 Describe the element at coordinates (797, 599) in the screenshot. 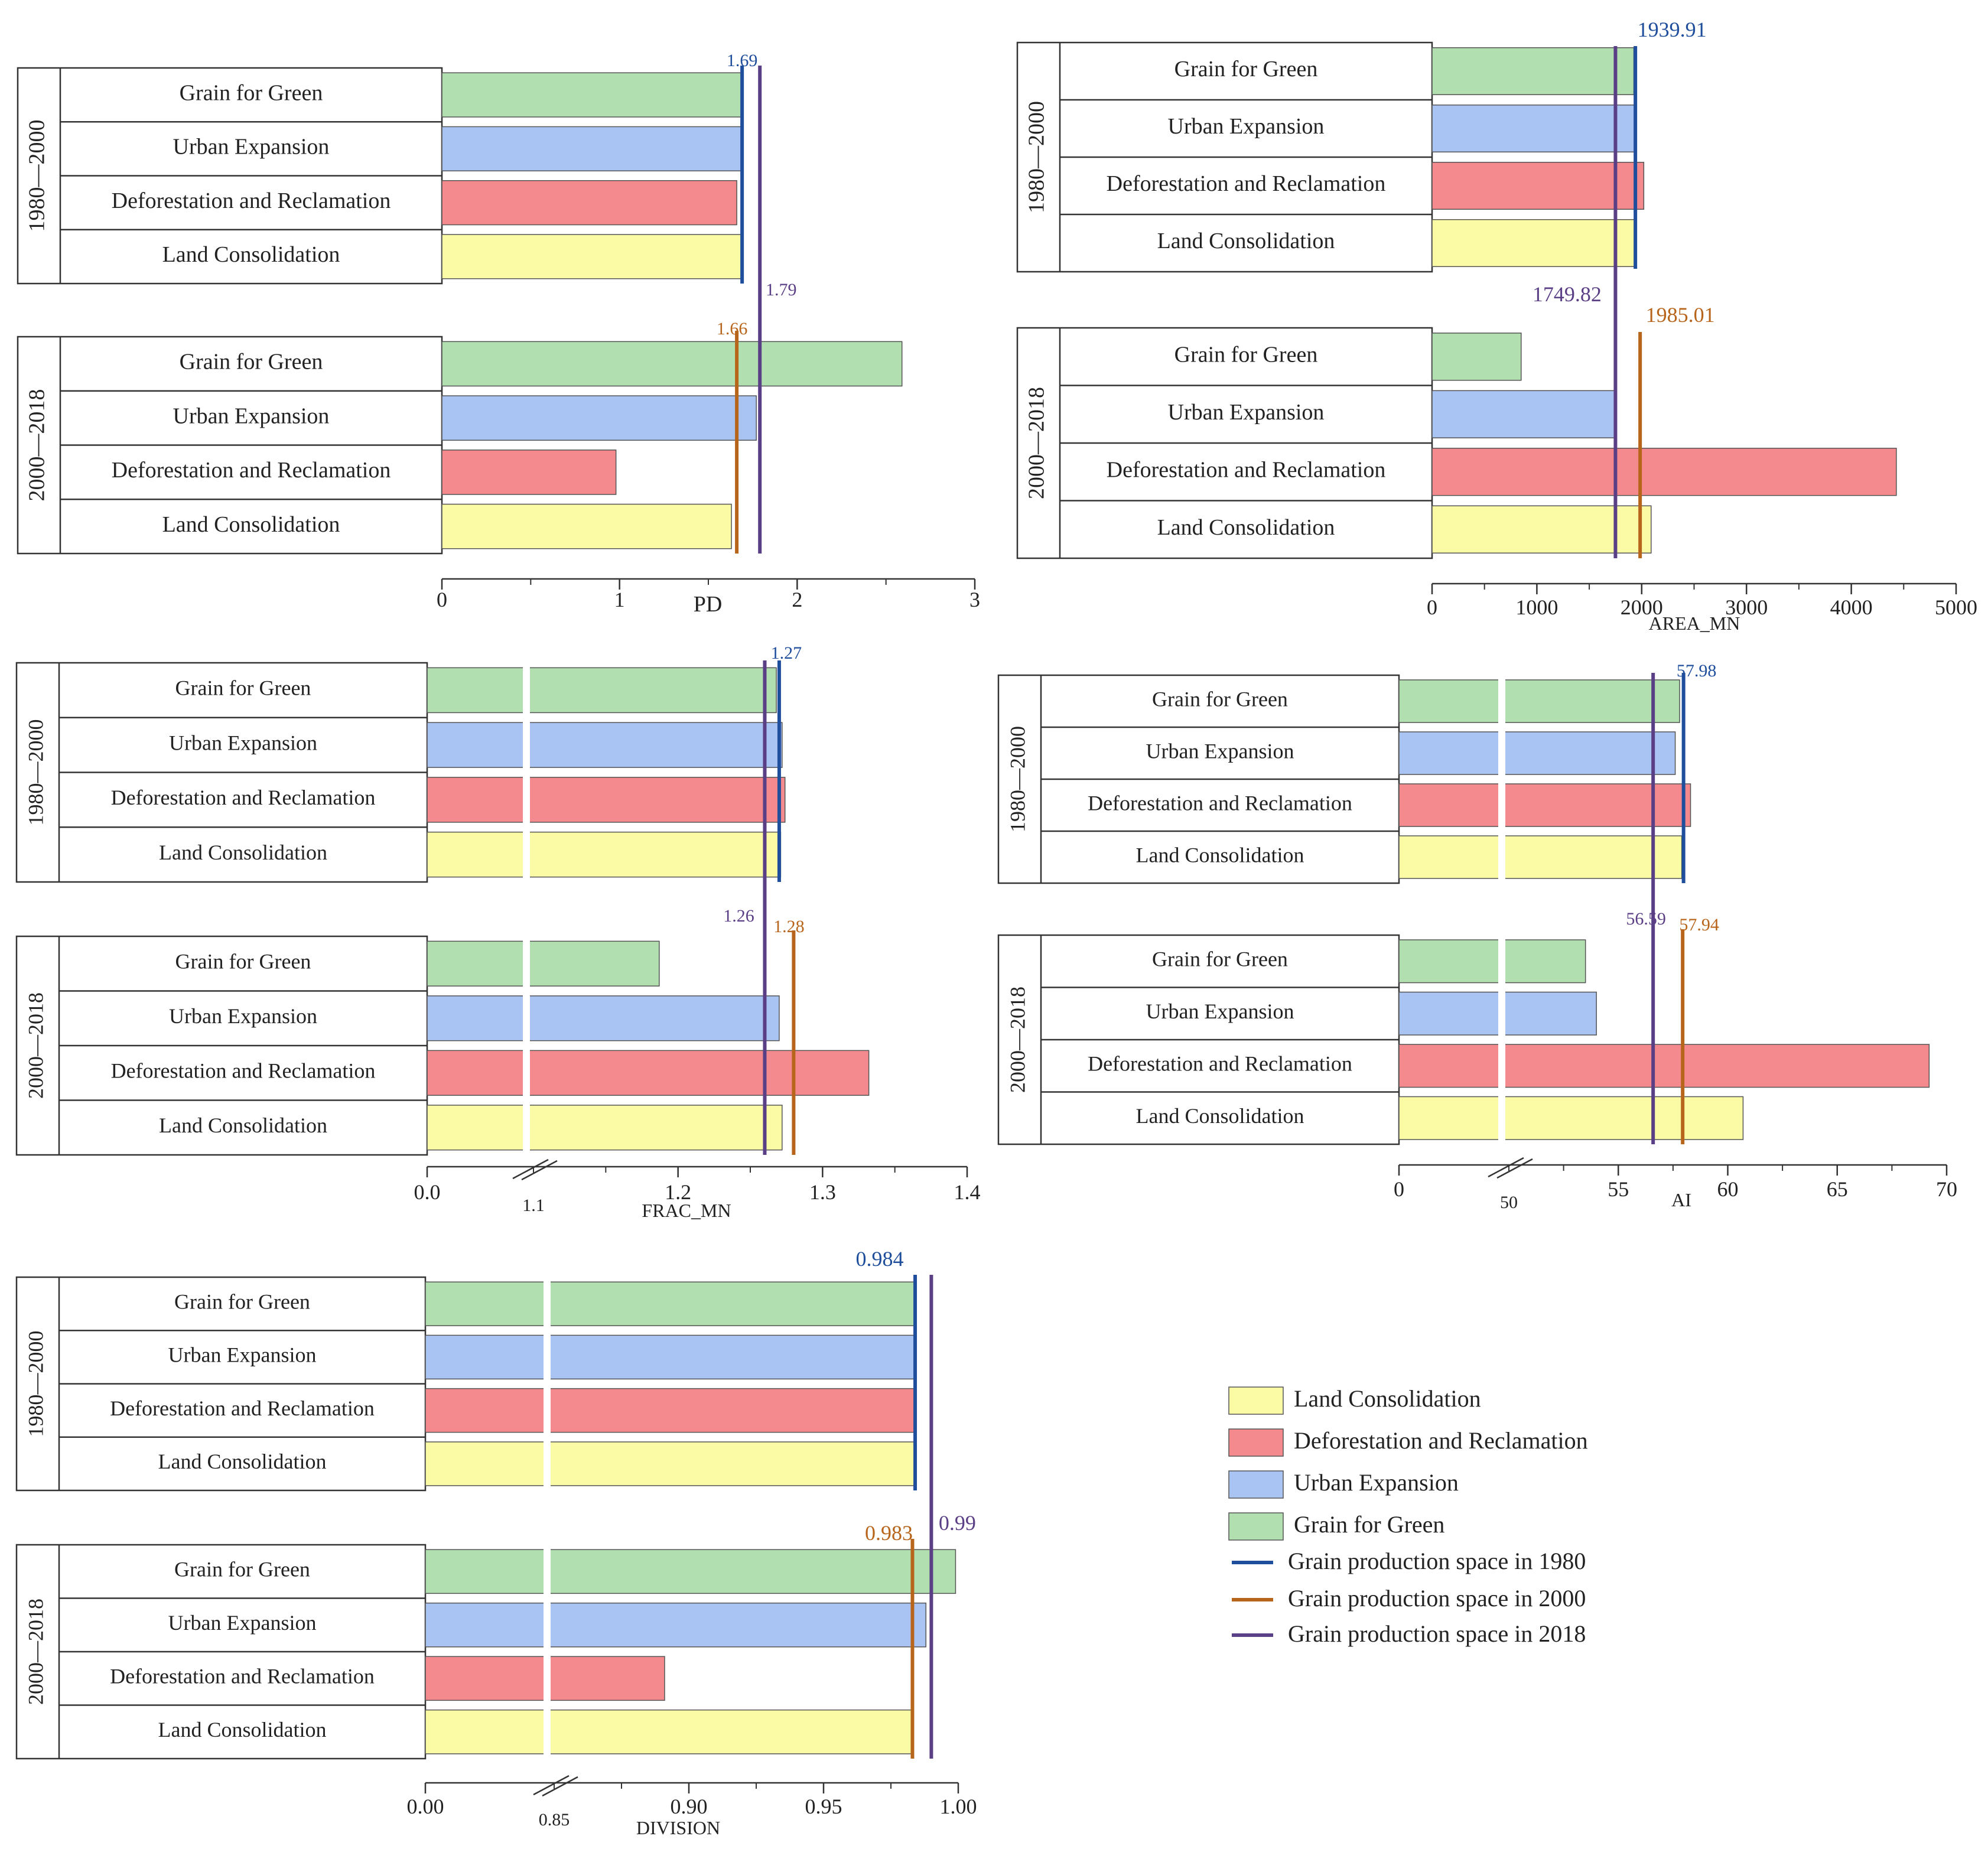

I see `x-tick-label: 2` at that location.